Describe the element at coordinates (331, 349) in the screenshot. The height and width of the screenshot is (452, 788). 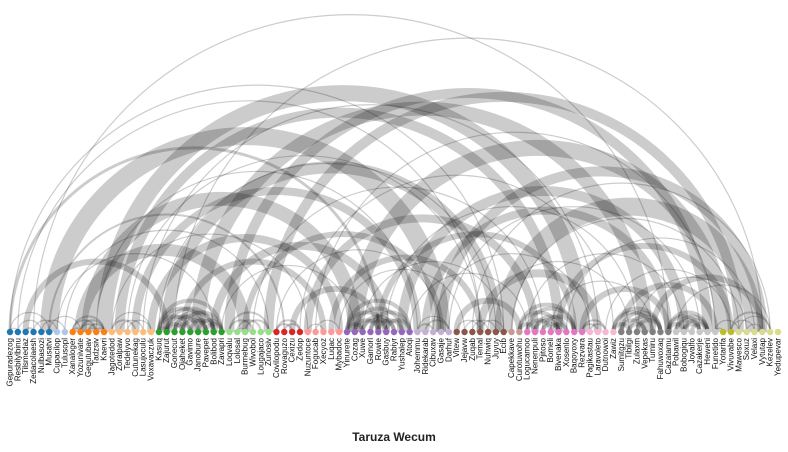
I see `node-label: Luqac` at that location.